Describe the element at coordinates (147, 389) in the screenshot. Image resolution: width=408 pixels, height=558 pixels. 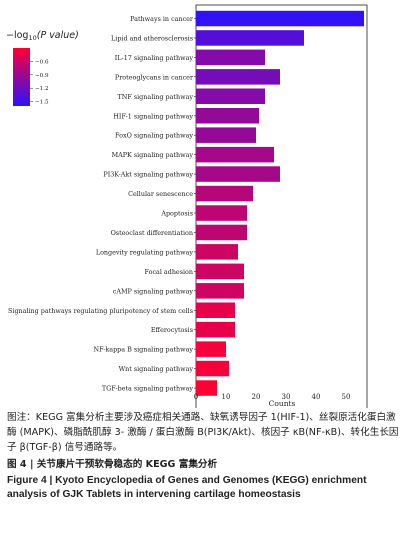
I see `y-tick-label: TGF-beta signaling pathway` at that location.